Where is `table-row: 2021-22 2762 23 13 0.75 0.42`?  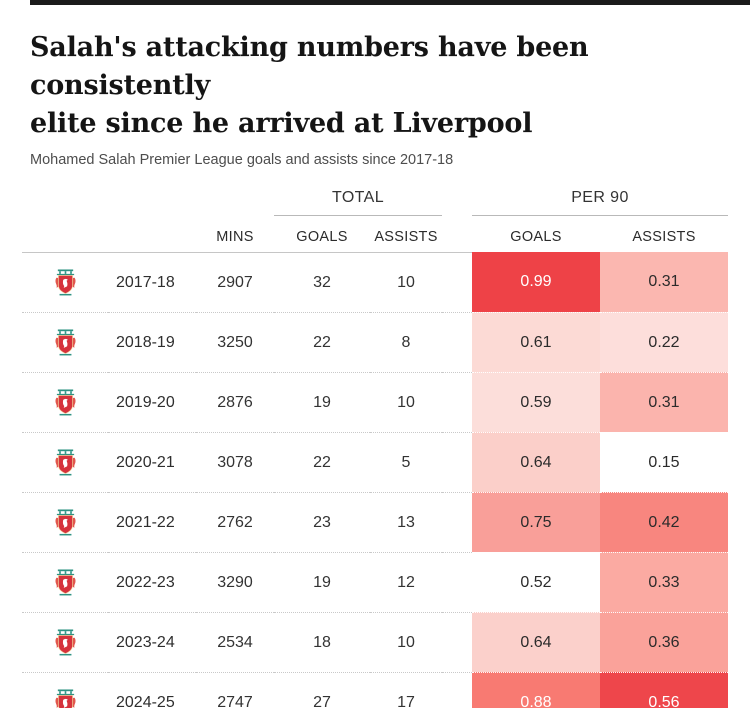 table-row: 2021-22 2762 23 13 0.75 0.42 is located at coordinates (375, 522).